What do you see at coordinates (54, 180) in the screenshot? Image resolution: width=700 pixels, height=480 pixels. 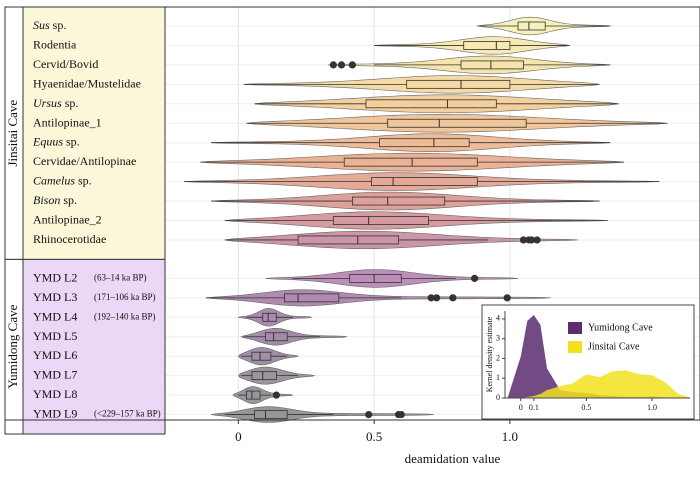 I see `category-name: Camelus` at bounding box center [54, 180].